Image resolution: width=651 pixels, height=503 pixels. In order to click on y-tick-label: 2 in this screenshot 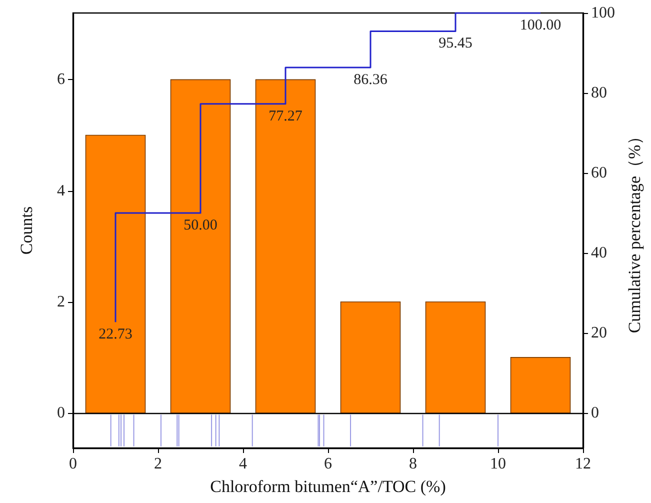, I will do `click(61, 301)`.